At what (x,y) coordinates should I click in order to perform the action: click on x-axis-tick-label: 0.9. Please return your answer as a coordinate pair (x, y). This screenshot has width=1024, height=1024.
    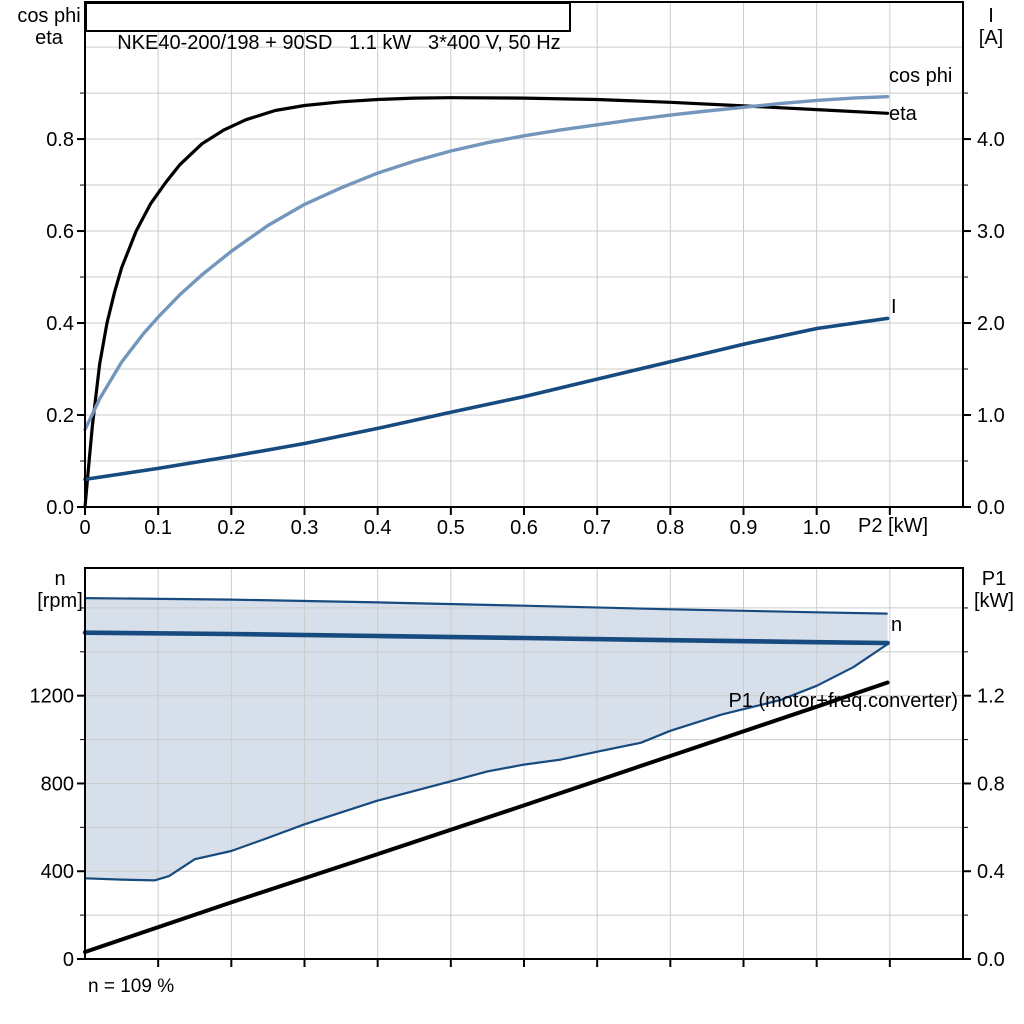
    Looking at the image, I should click on (744, 528).